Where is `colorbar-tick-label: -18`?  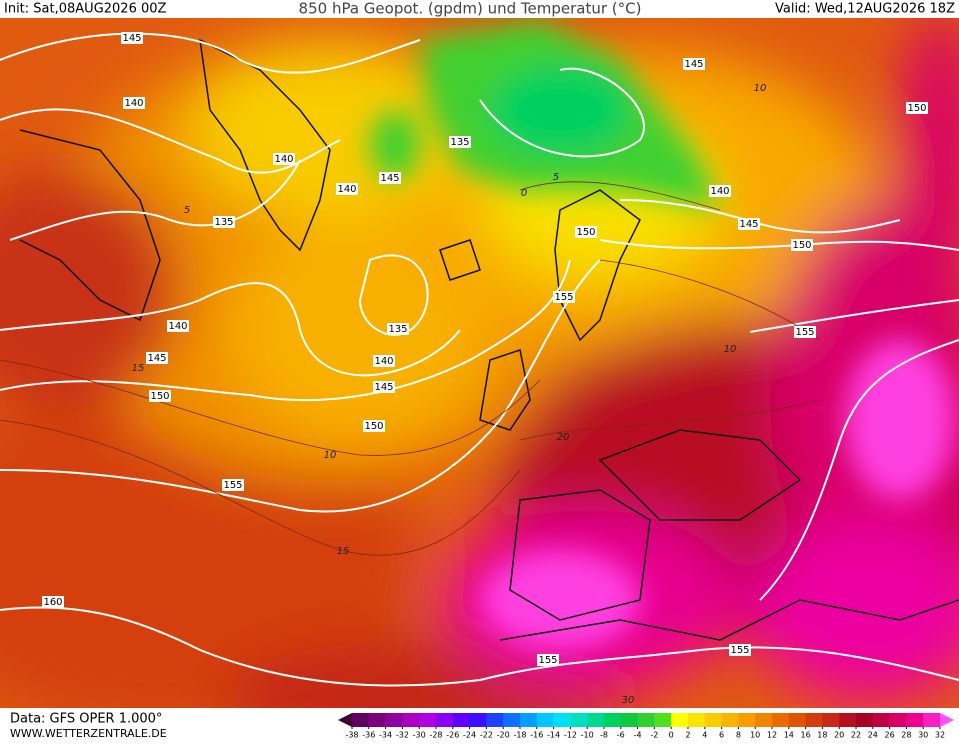
colorbar-tick-label: -18 is located at coordinates (519, 735).